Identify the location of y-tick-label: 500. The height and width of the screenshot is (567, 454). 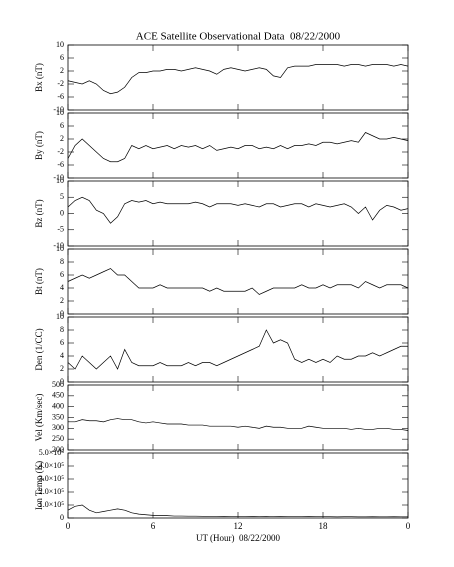
(58, 384).